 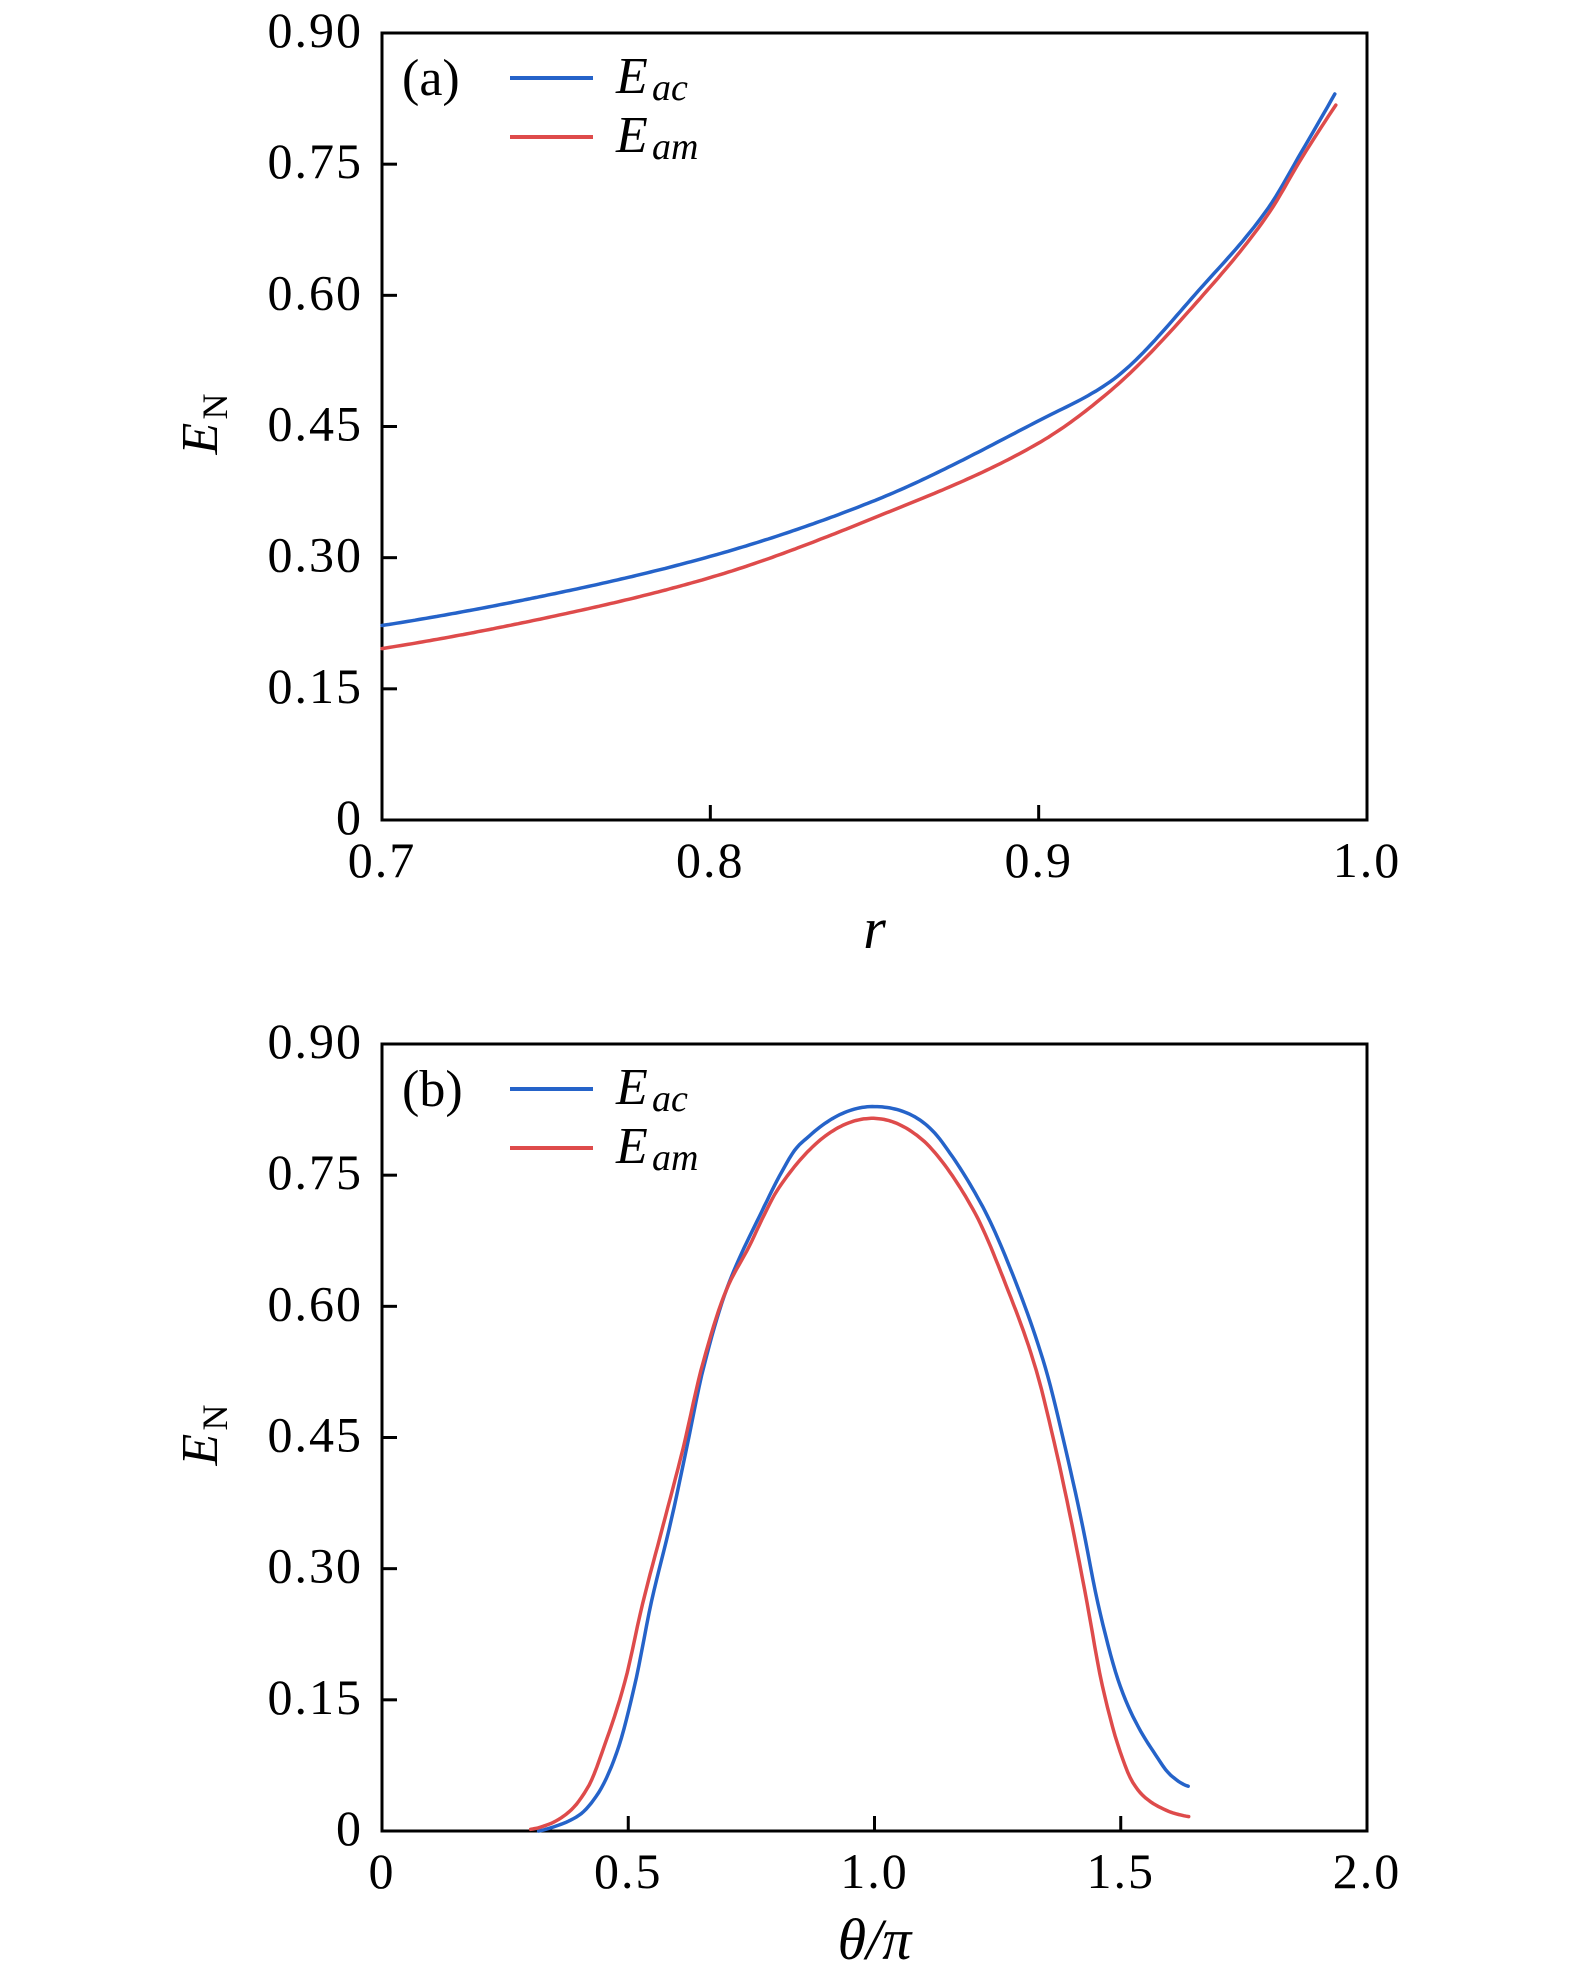 I want to click on svg-text: 0.7, so click(x=382, y=860).